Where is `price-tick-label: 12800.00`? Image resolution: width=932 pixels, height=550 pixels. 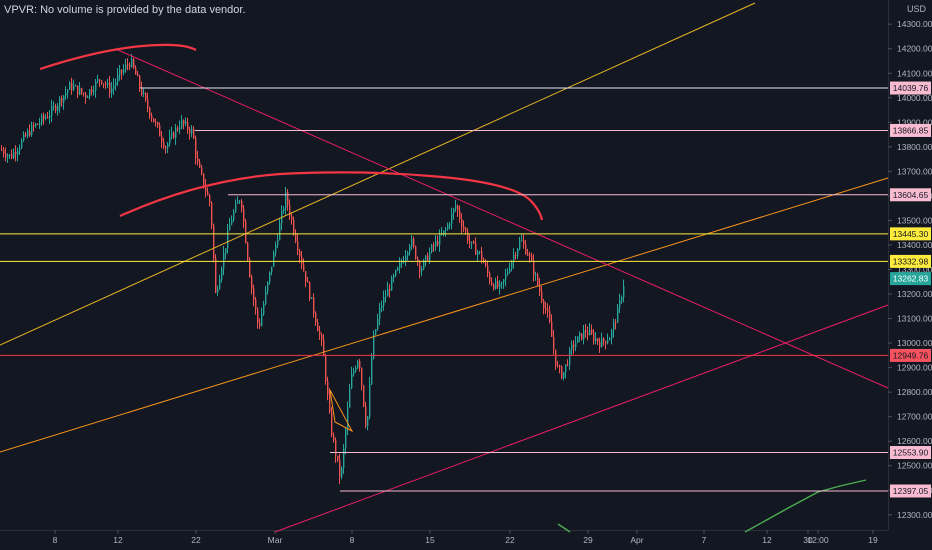
price-tick-label: 12800.00 is located at coordinates (914, 392).